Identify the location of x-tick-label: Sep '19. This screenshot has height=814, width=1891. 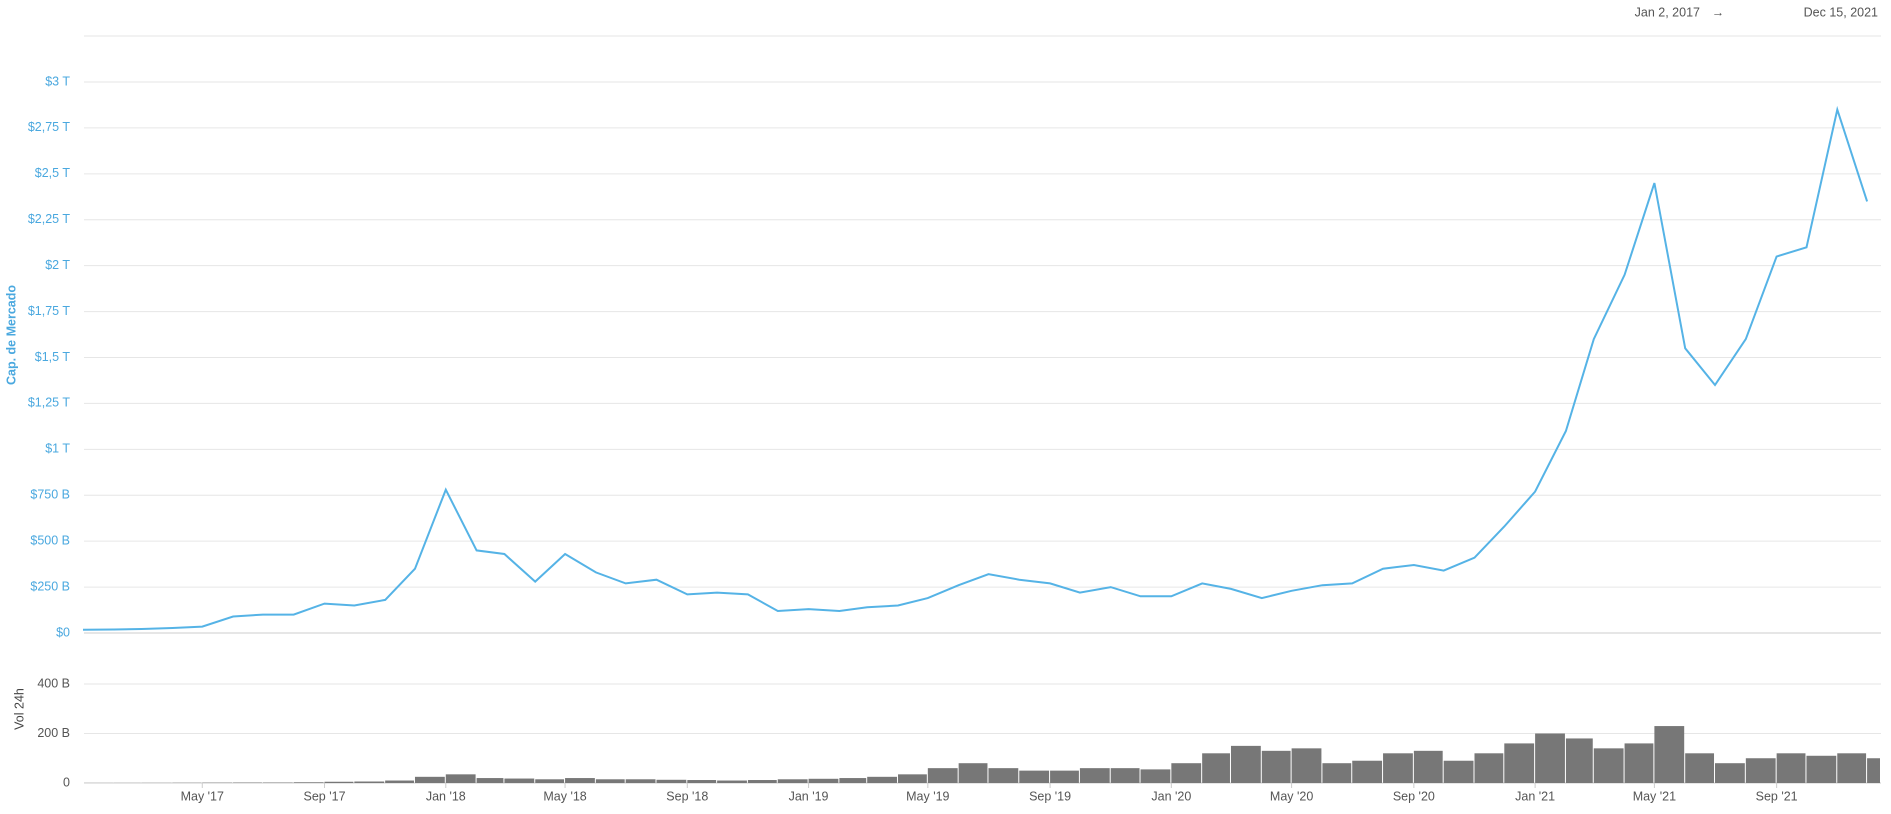
(1050, 796).